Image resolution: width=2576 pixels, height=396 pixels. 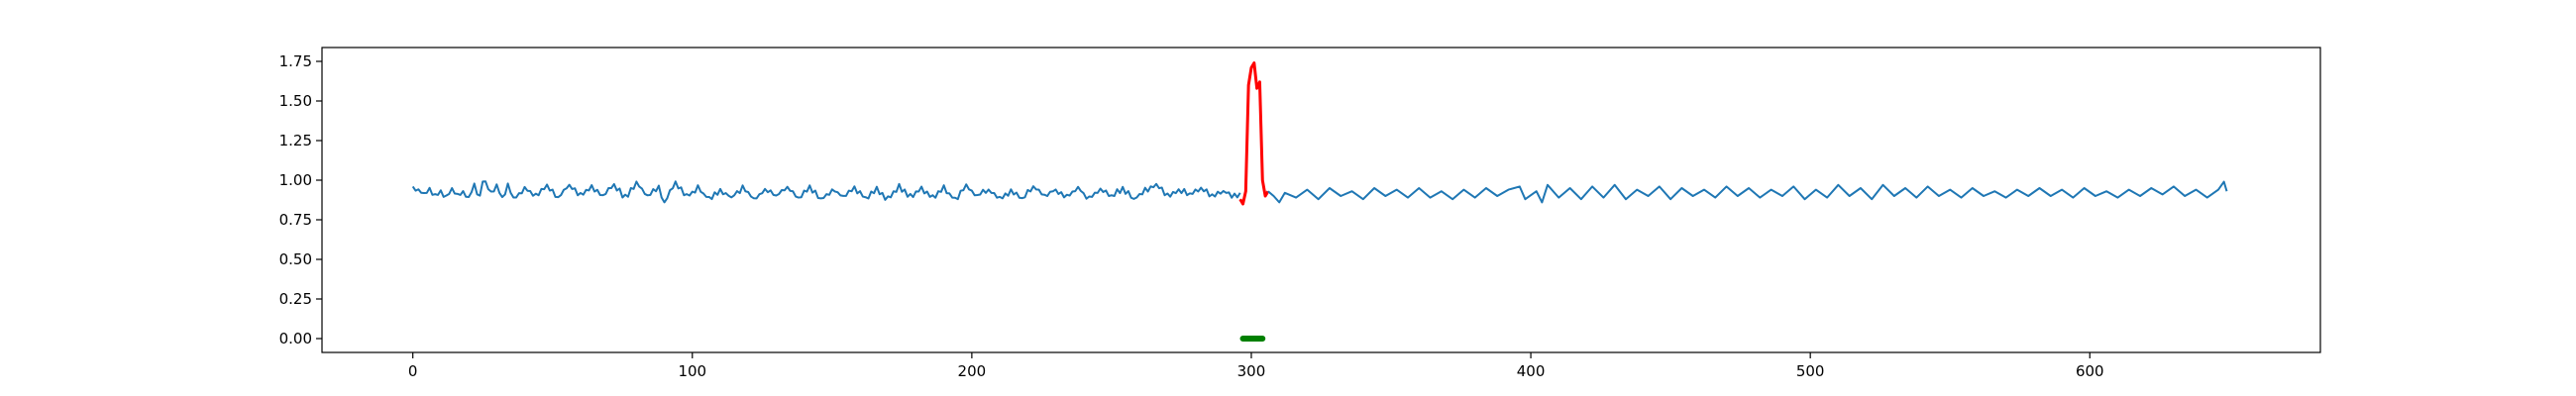 What do you see at coordinates (1810, 371) in the screenshot?
I see `x-tick-label: 500` at bounding box center [1810, 371].